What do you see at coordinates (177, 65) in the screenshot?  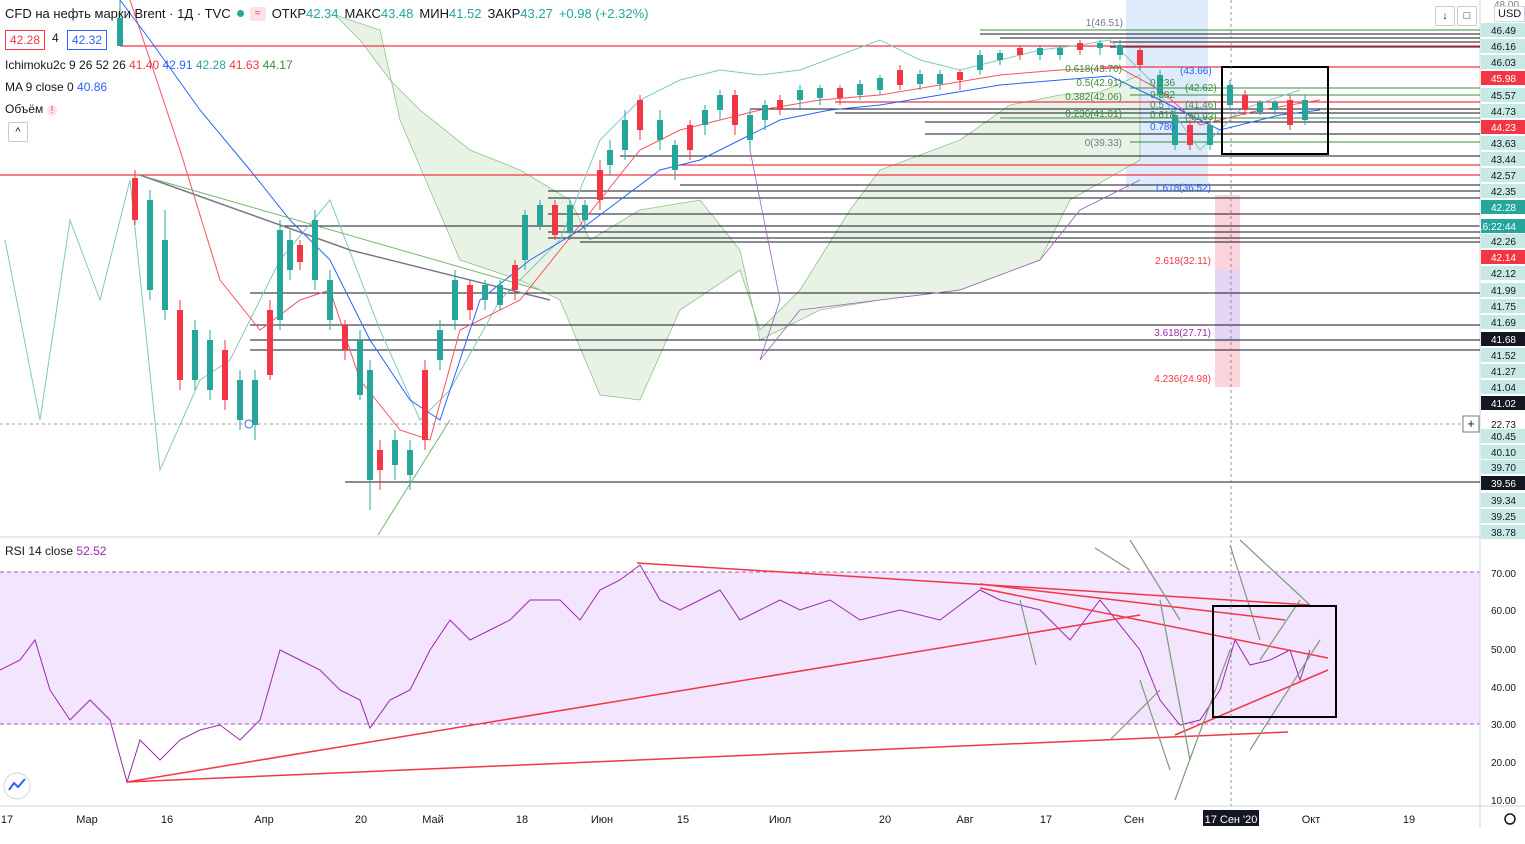 I see `ichimoku-v2: 42.91` at bounding box center [177, 65].